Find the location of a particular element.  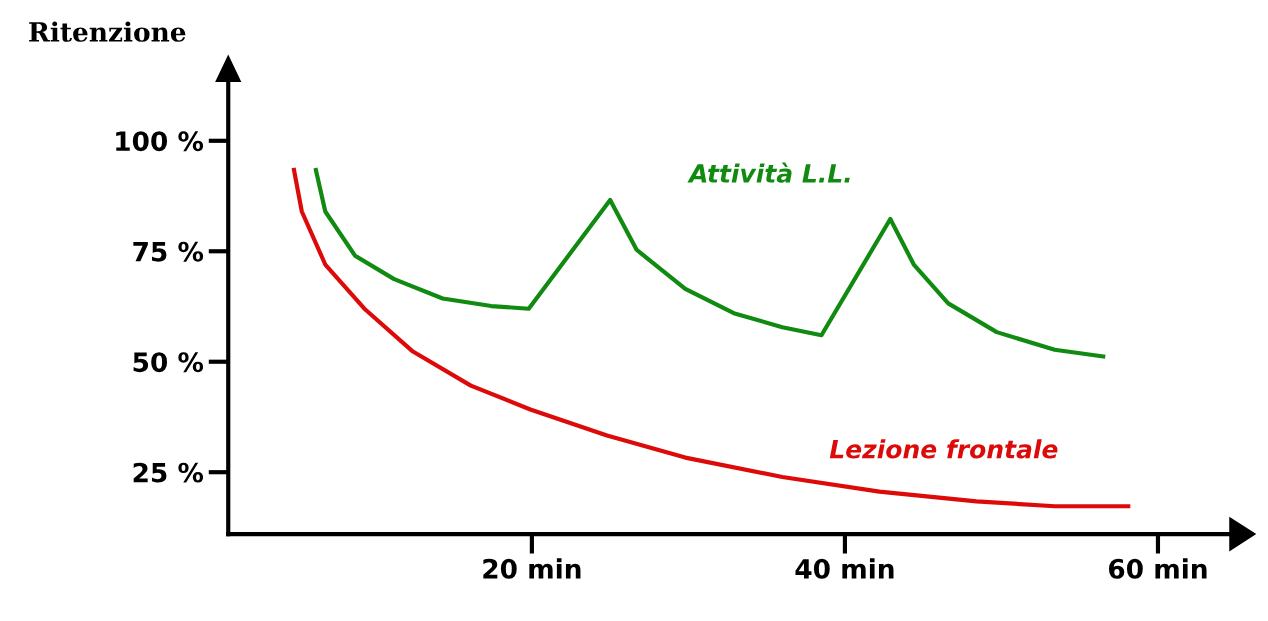

y-axis-title: Ritenzione is located at coordinates (107, 31).